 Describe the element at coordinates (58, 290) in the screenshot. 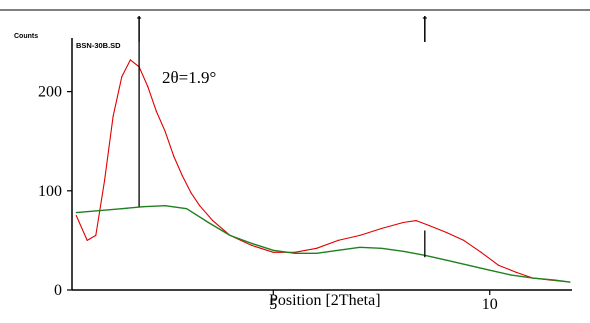

I see `y-tick-label: 0` at that location.